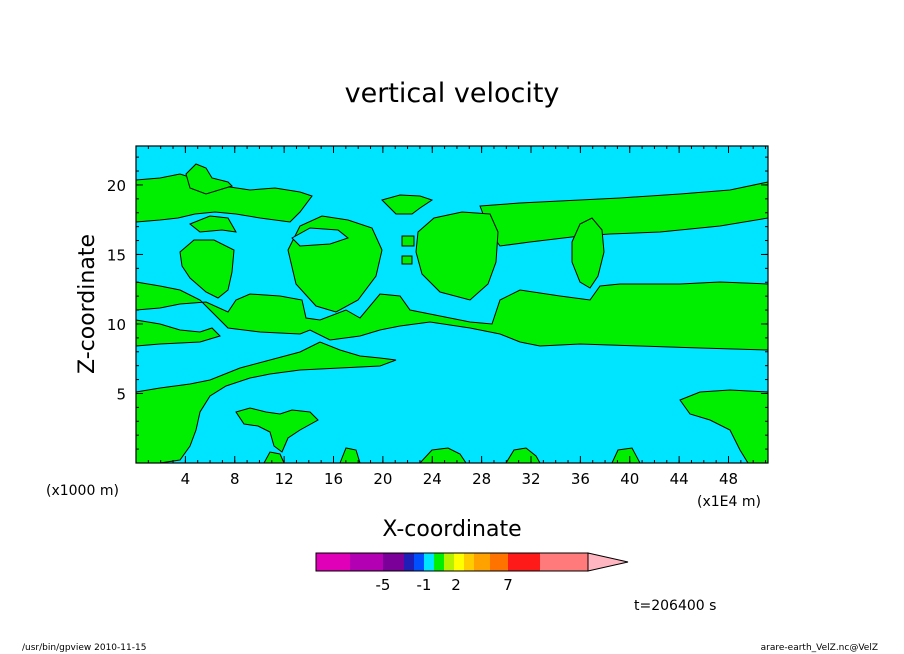 The height and width of the screenshot is (654, 904). I want to click on footer-left: /usr/bin/gpview 2010-11-15, so click(84, 648).